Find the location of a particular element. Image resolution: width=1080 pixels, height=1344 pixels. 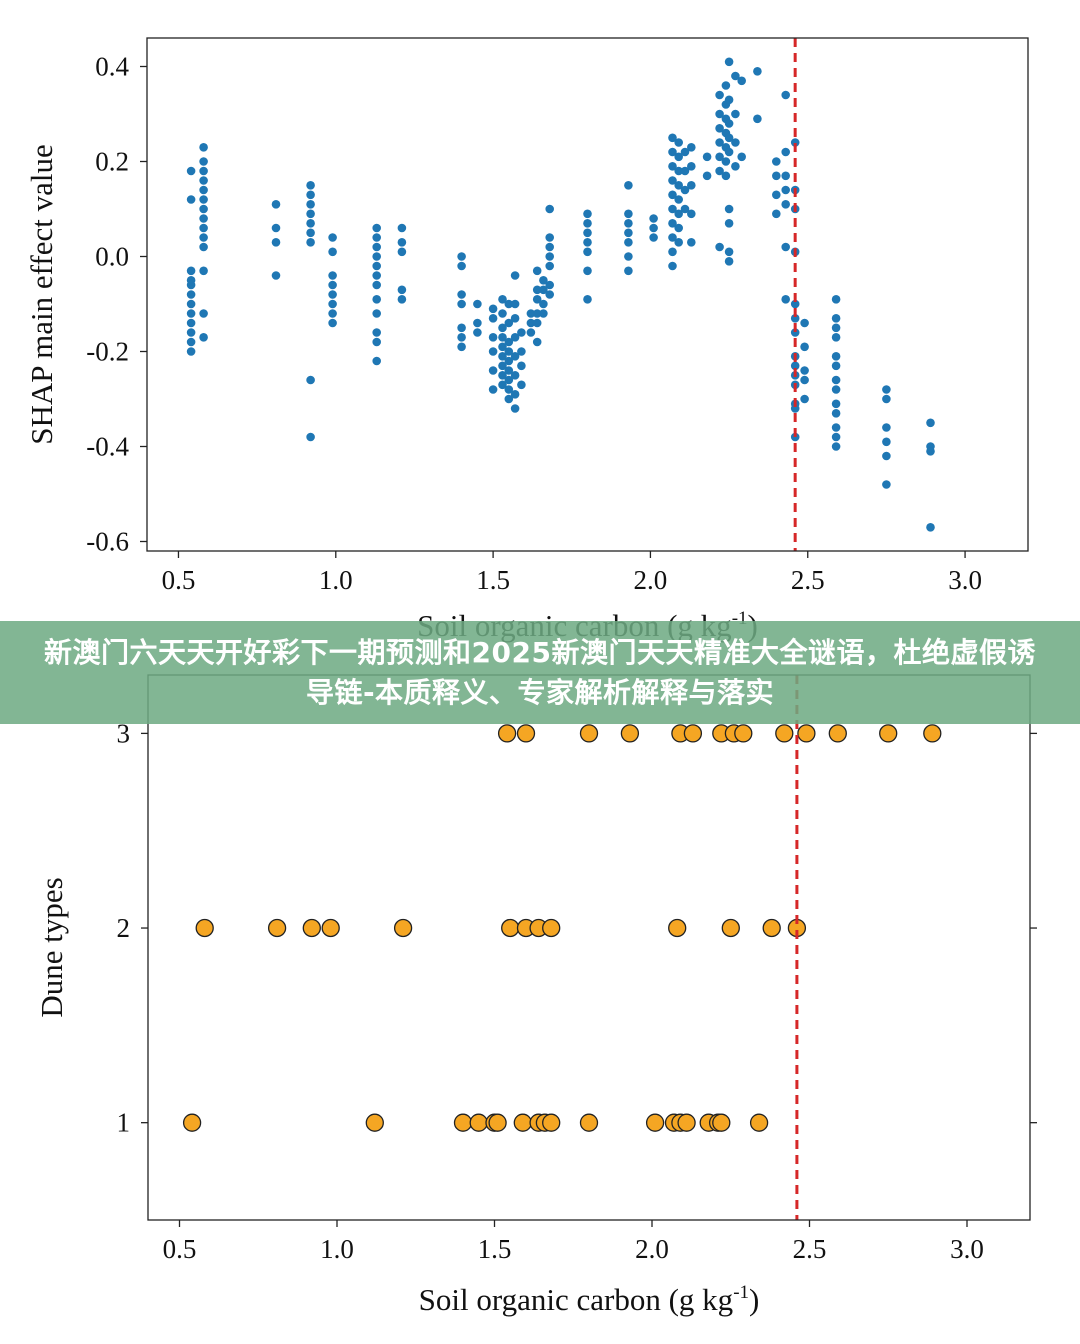

y-tick-label: 1 is located at coordinates (124, 1123).